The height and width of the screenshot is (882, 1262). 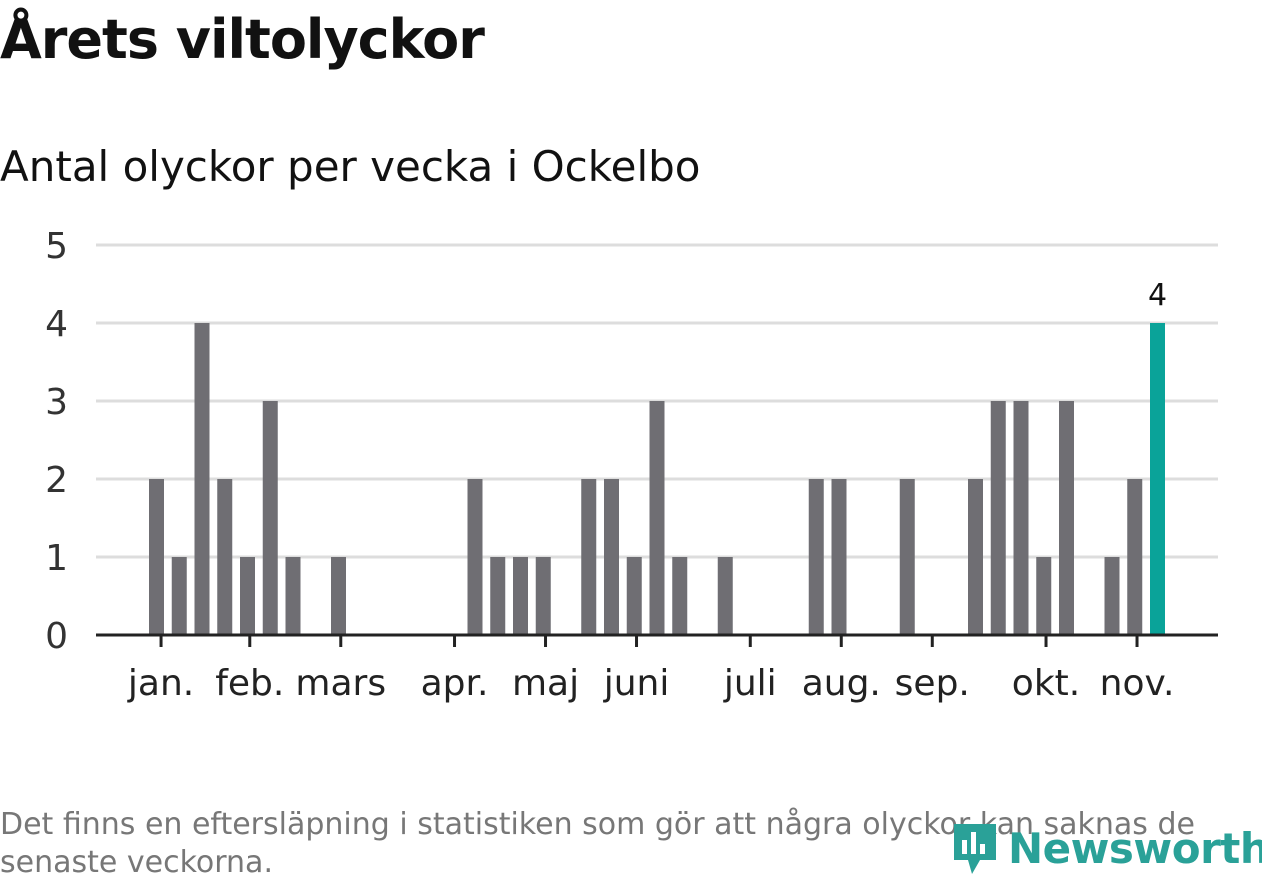 What do you see at coordinates (975, 849) in the screenshot?
I see `chart-logo-icon` at bounding box center [975, 849].